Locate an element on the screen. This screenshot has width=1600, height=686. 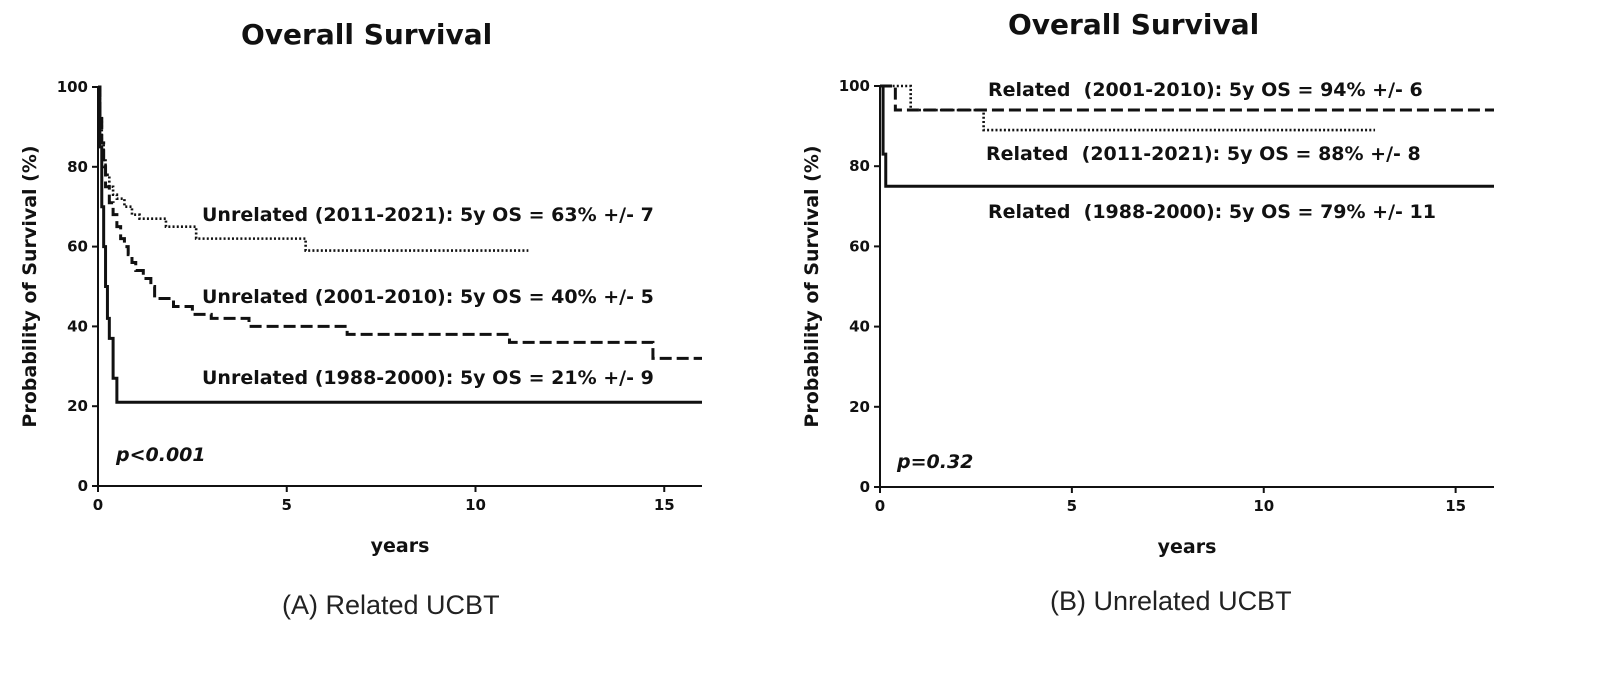
series-label: Related (2011-2021): 5y OS = 88% +/- 8 is located at coordinates (1203, 154).